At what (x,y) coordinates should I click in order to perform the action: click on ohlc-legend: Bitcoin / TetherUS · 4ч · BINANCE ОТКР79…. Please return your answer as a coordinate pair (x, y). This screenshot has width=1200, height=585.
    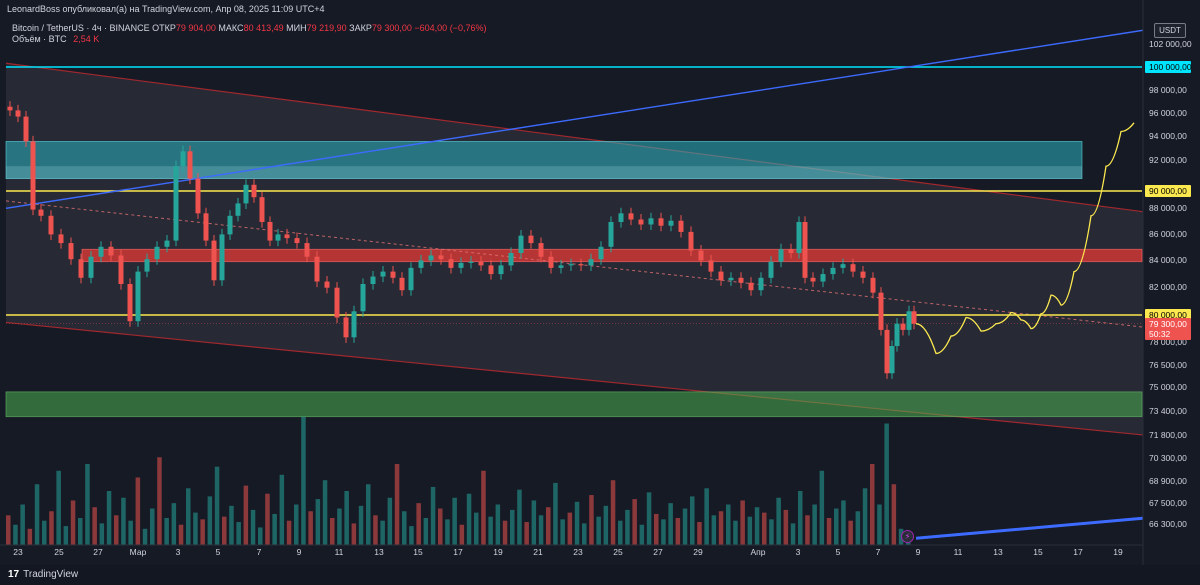
    Looking at the image, I should click on (249, 28).